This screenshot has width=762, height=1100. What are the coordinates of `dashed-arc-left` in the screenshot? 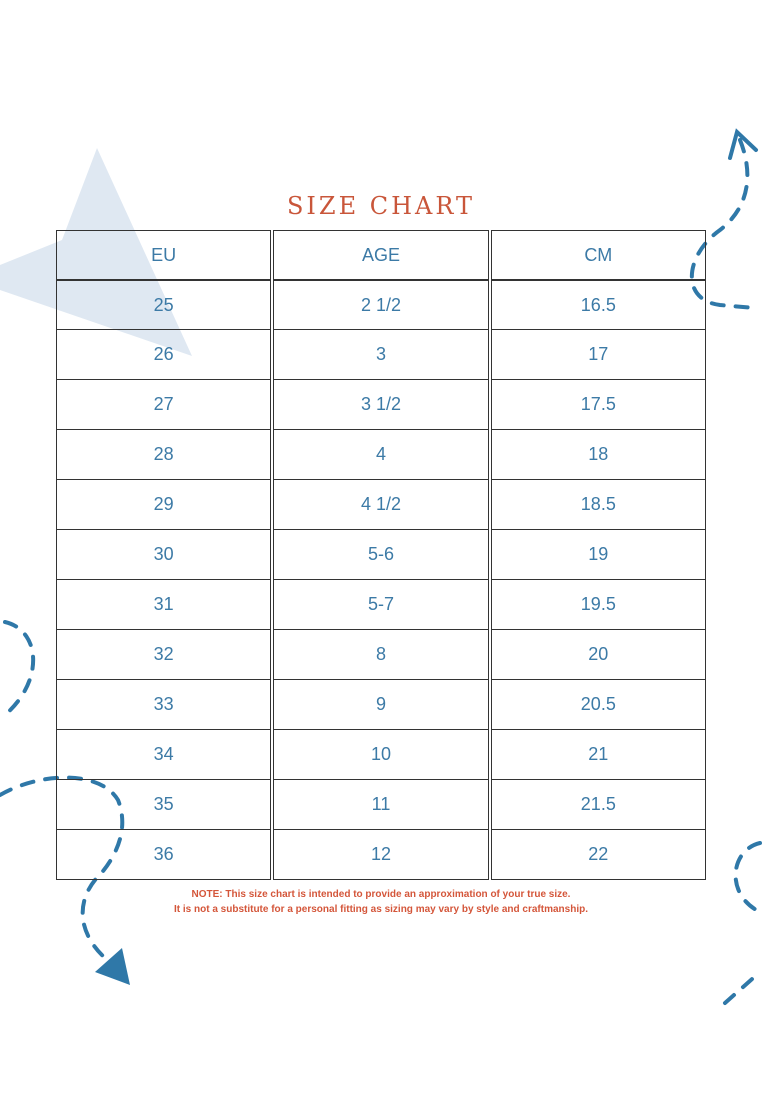 It's located at (19, 668).